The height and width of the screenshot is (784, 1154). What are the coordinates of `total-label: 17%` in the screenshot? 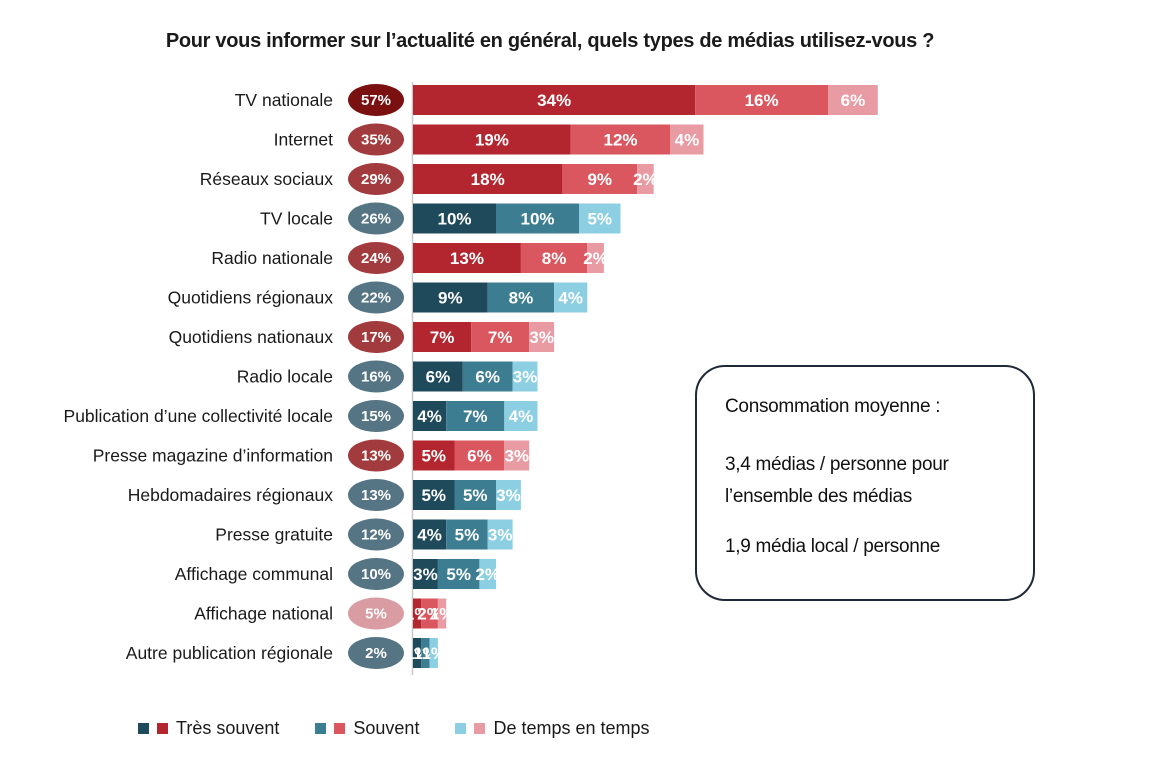 It's located at (376, 337).